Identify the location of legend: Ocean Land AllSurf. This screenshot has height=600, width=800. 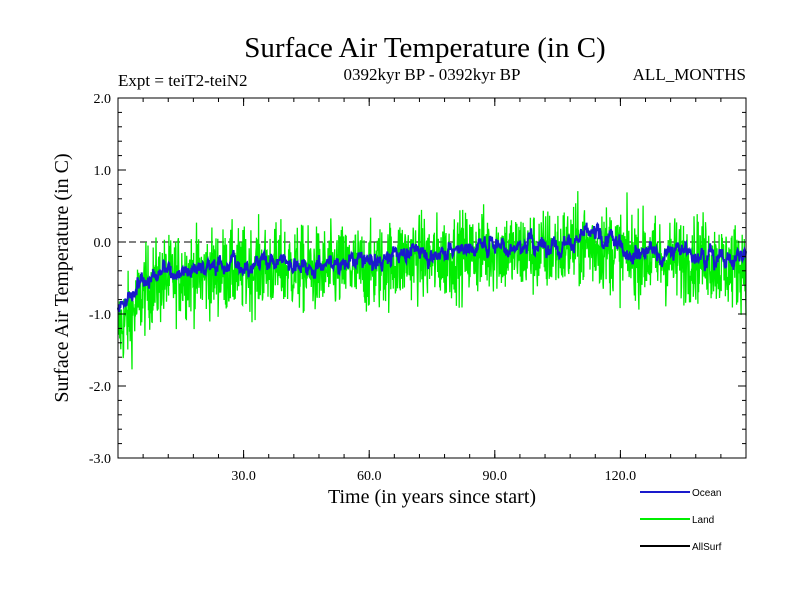
(681, 520).